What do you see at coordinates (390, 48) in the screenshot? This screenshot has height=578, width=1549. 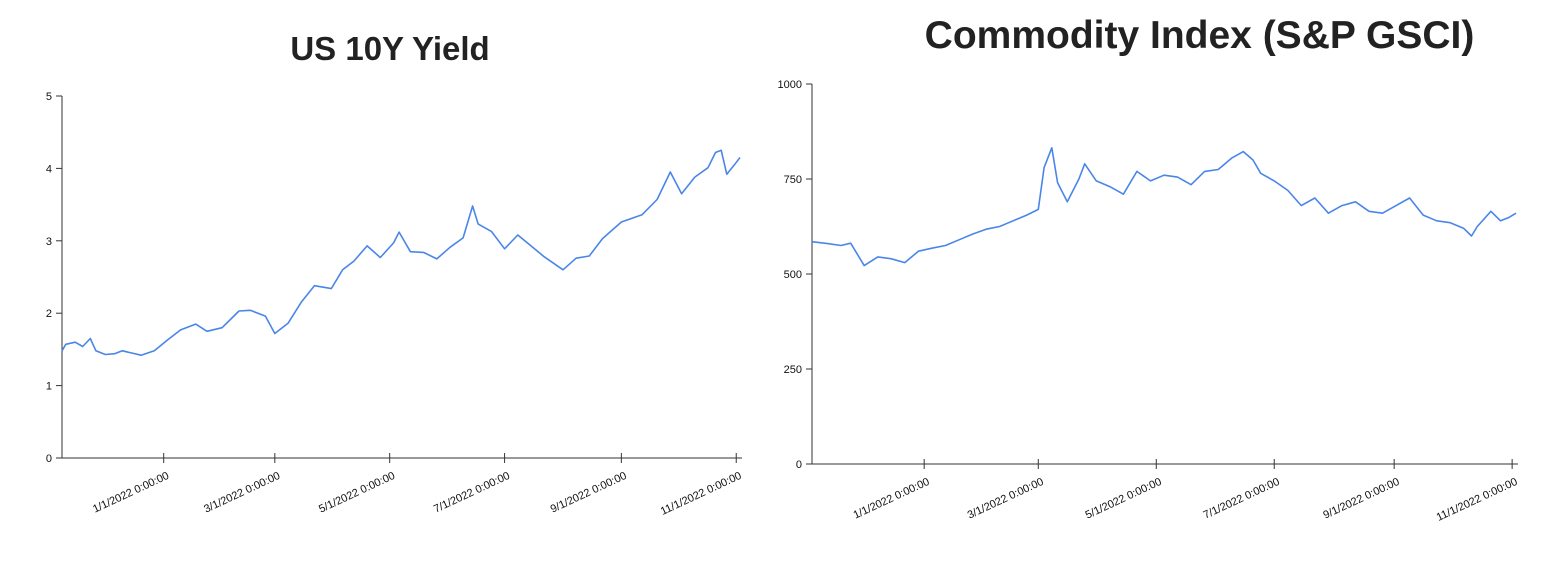 I see `chart-title: US 10Y Yield` at bounding box center [390, 48].